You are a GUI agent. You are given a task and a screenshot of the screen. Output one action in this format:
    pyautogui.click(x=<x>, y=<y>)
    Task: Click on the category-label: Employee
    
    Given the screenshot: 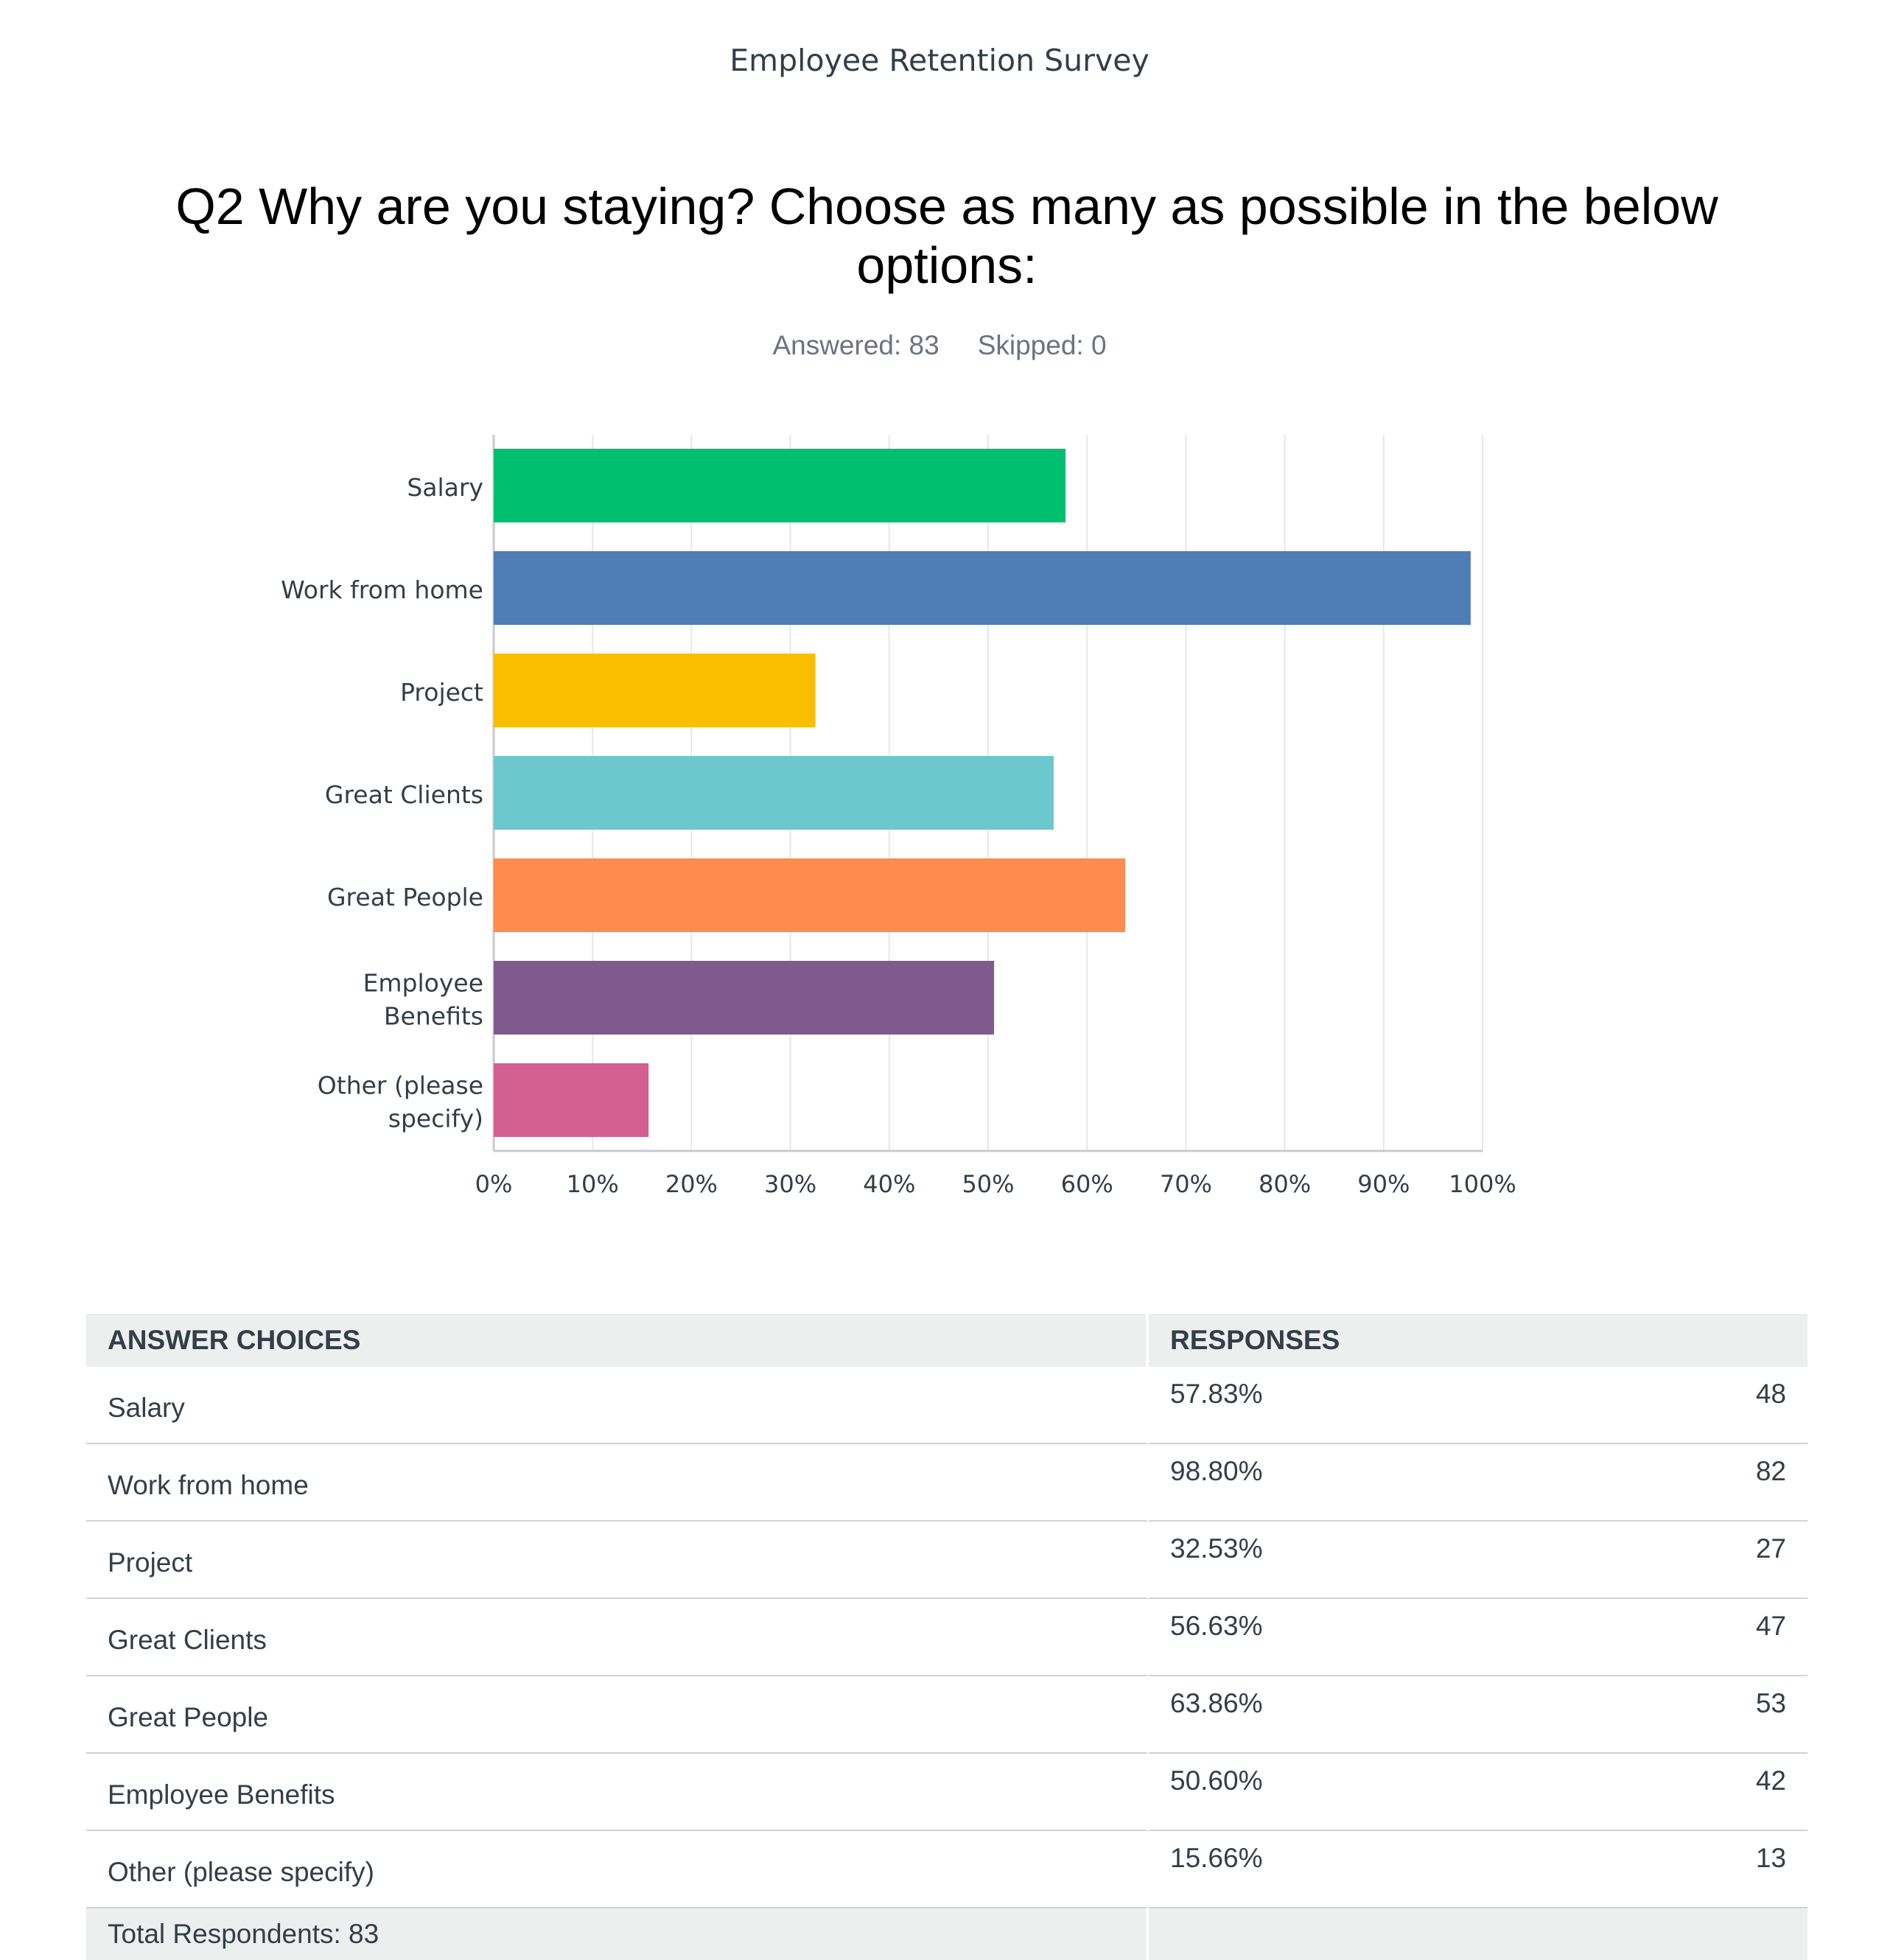 What is the action you would take?
    pyautogui.click(x=423, y=983)
    